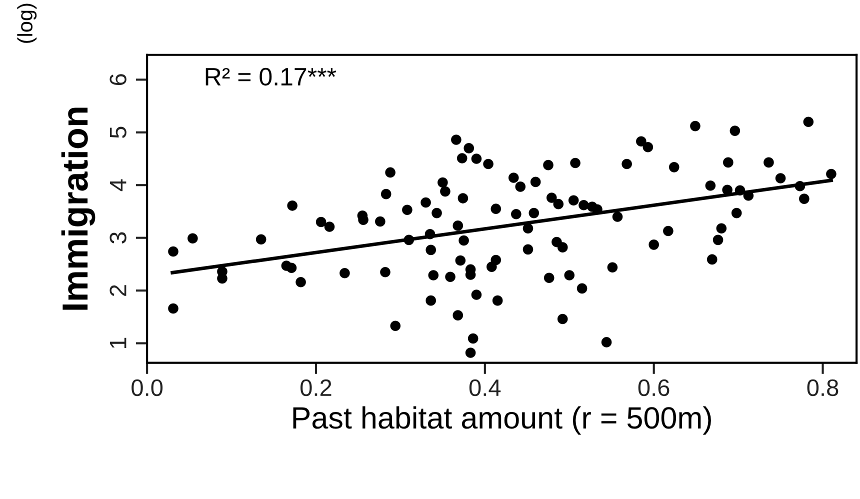  What do you see at coordinates (118, 238) in the screenshot?
I see `y-tick-label: 3` at bounding box center [118, 238].